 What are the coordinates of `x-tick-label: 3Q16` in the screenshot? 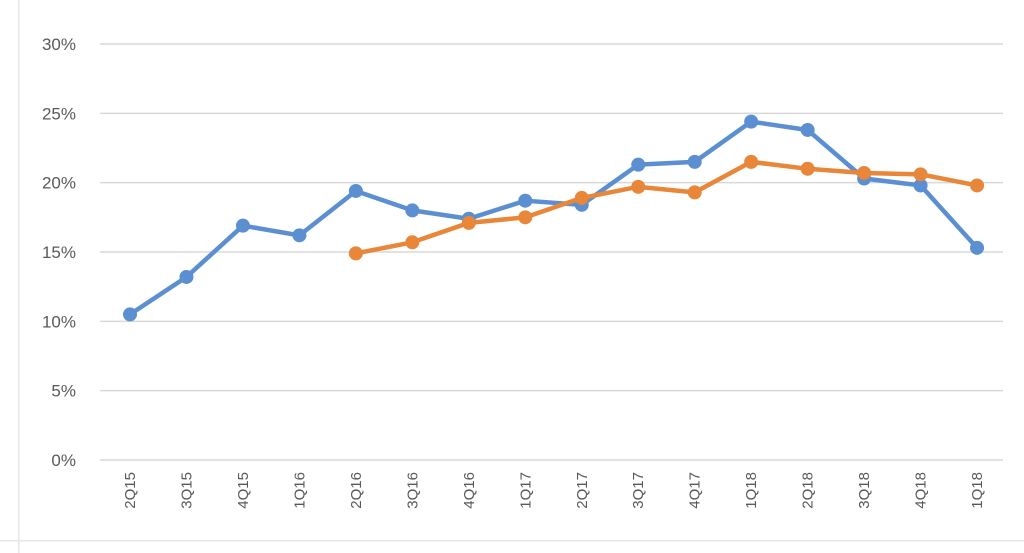 It's located at (412, 490).